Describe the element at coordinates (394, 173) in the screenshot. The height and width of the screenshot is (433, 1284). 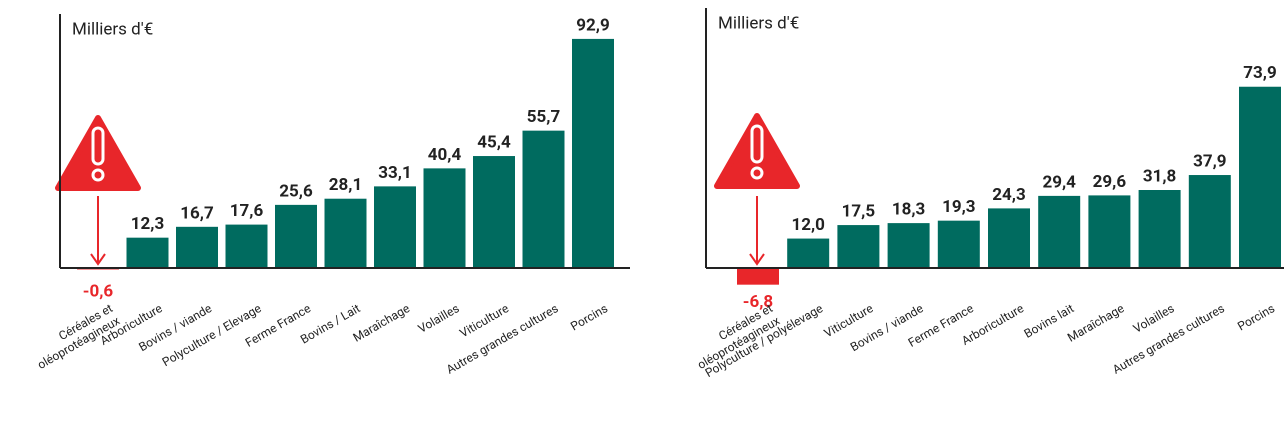
I see `value-label: 33,1` at that location.